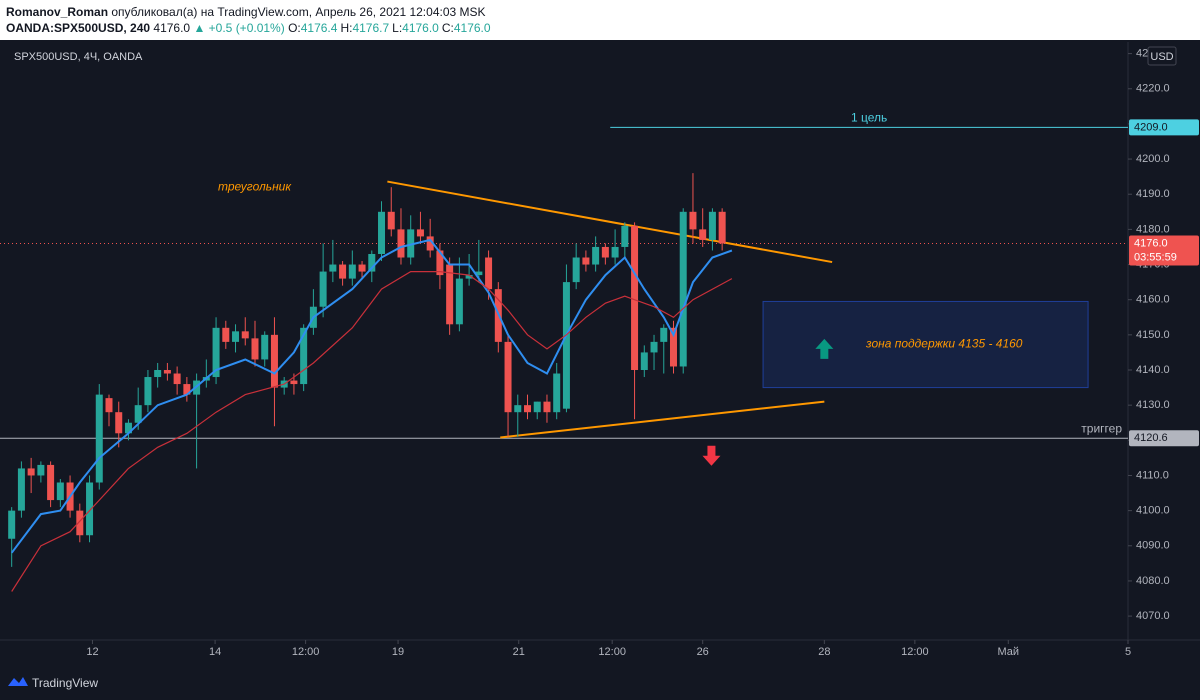 This screenshot has height=700, width=1200. Describe the element at coordinates (519, 652) in the screenshot. I see `x-tick-label: 21` at that location.